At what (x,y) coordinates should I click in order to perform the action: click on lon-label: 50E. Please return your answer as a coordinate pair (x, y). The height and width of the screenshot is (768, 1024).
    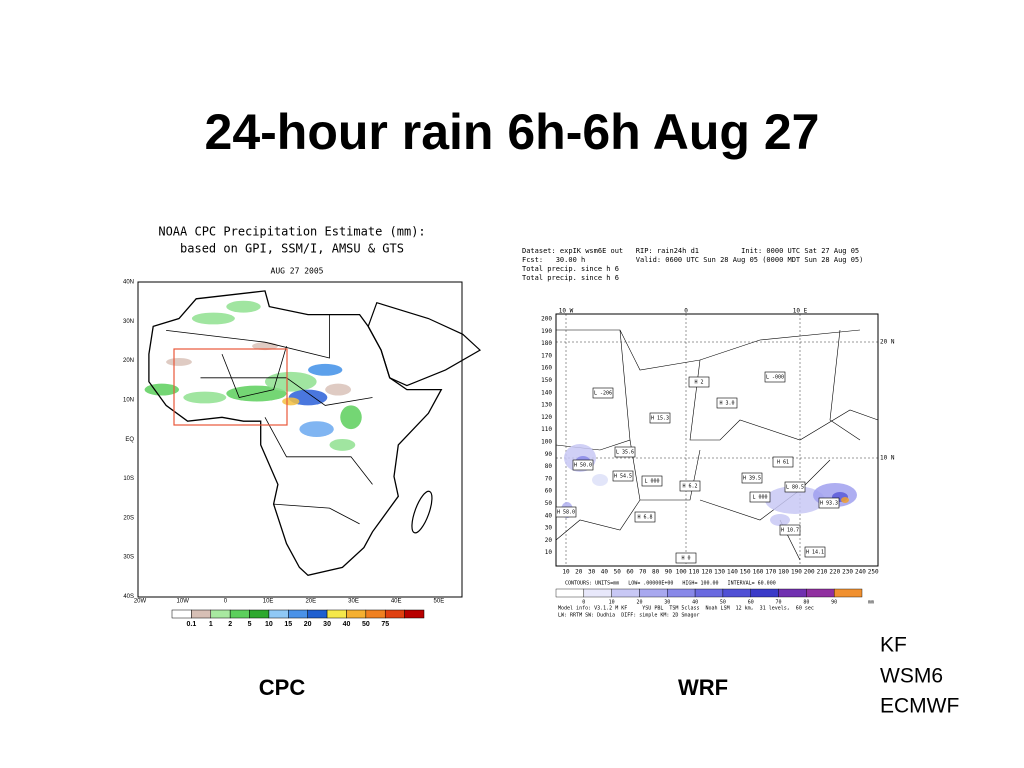
    Looking at the image, I should click on (439, 602).